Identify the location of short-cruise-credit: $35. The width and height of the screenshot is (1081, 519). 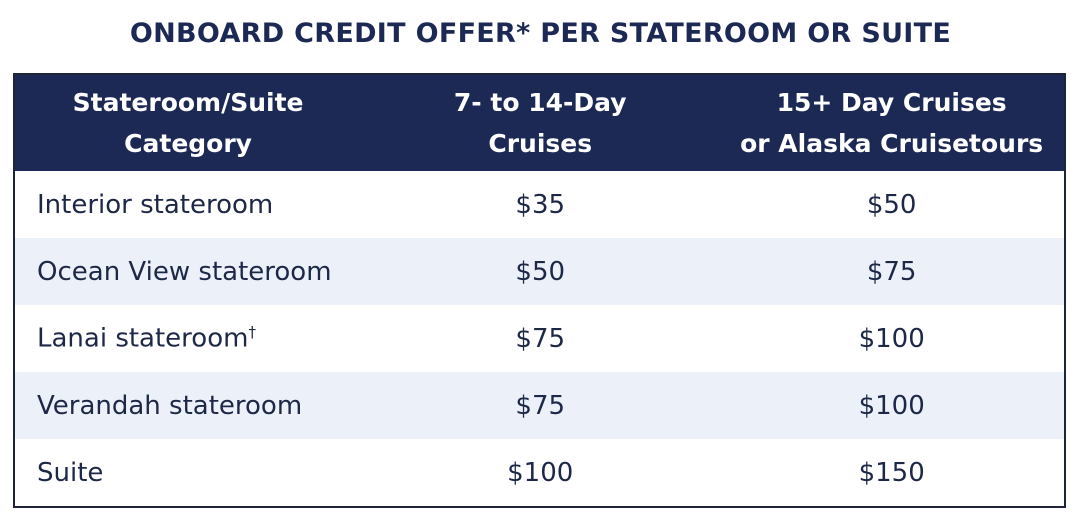
(540, 204).